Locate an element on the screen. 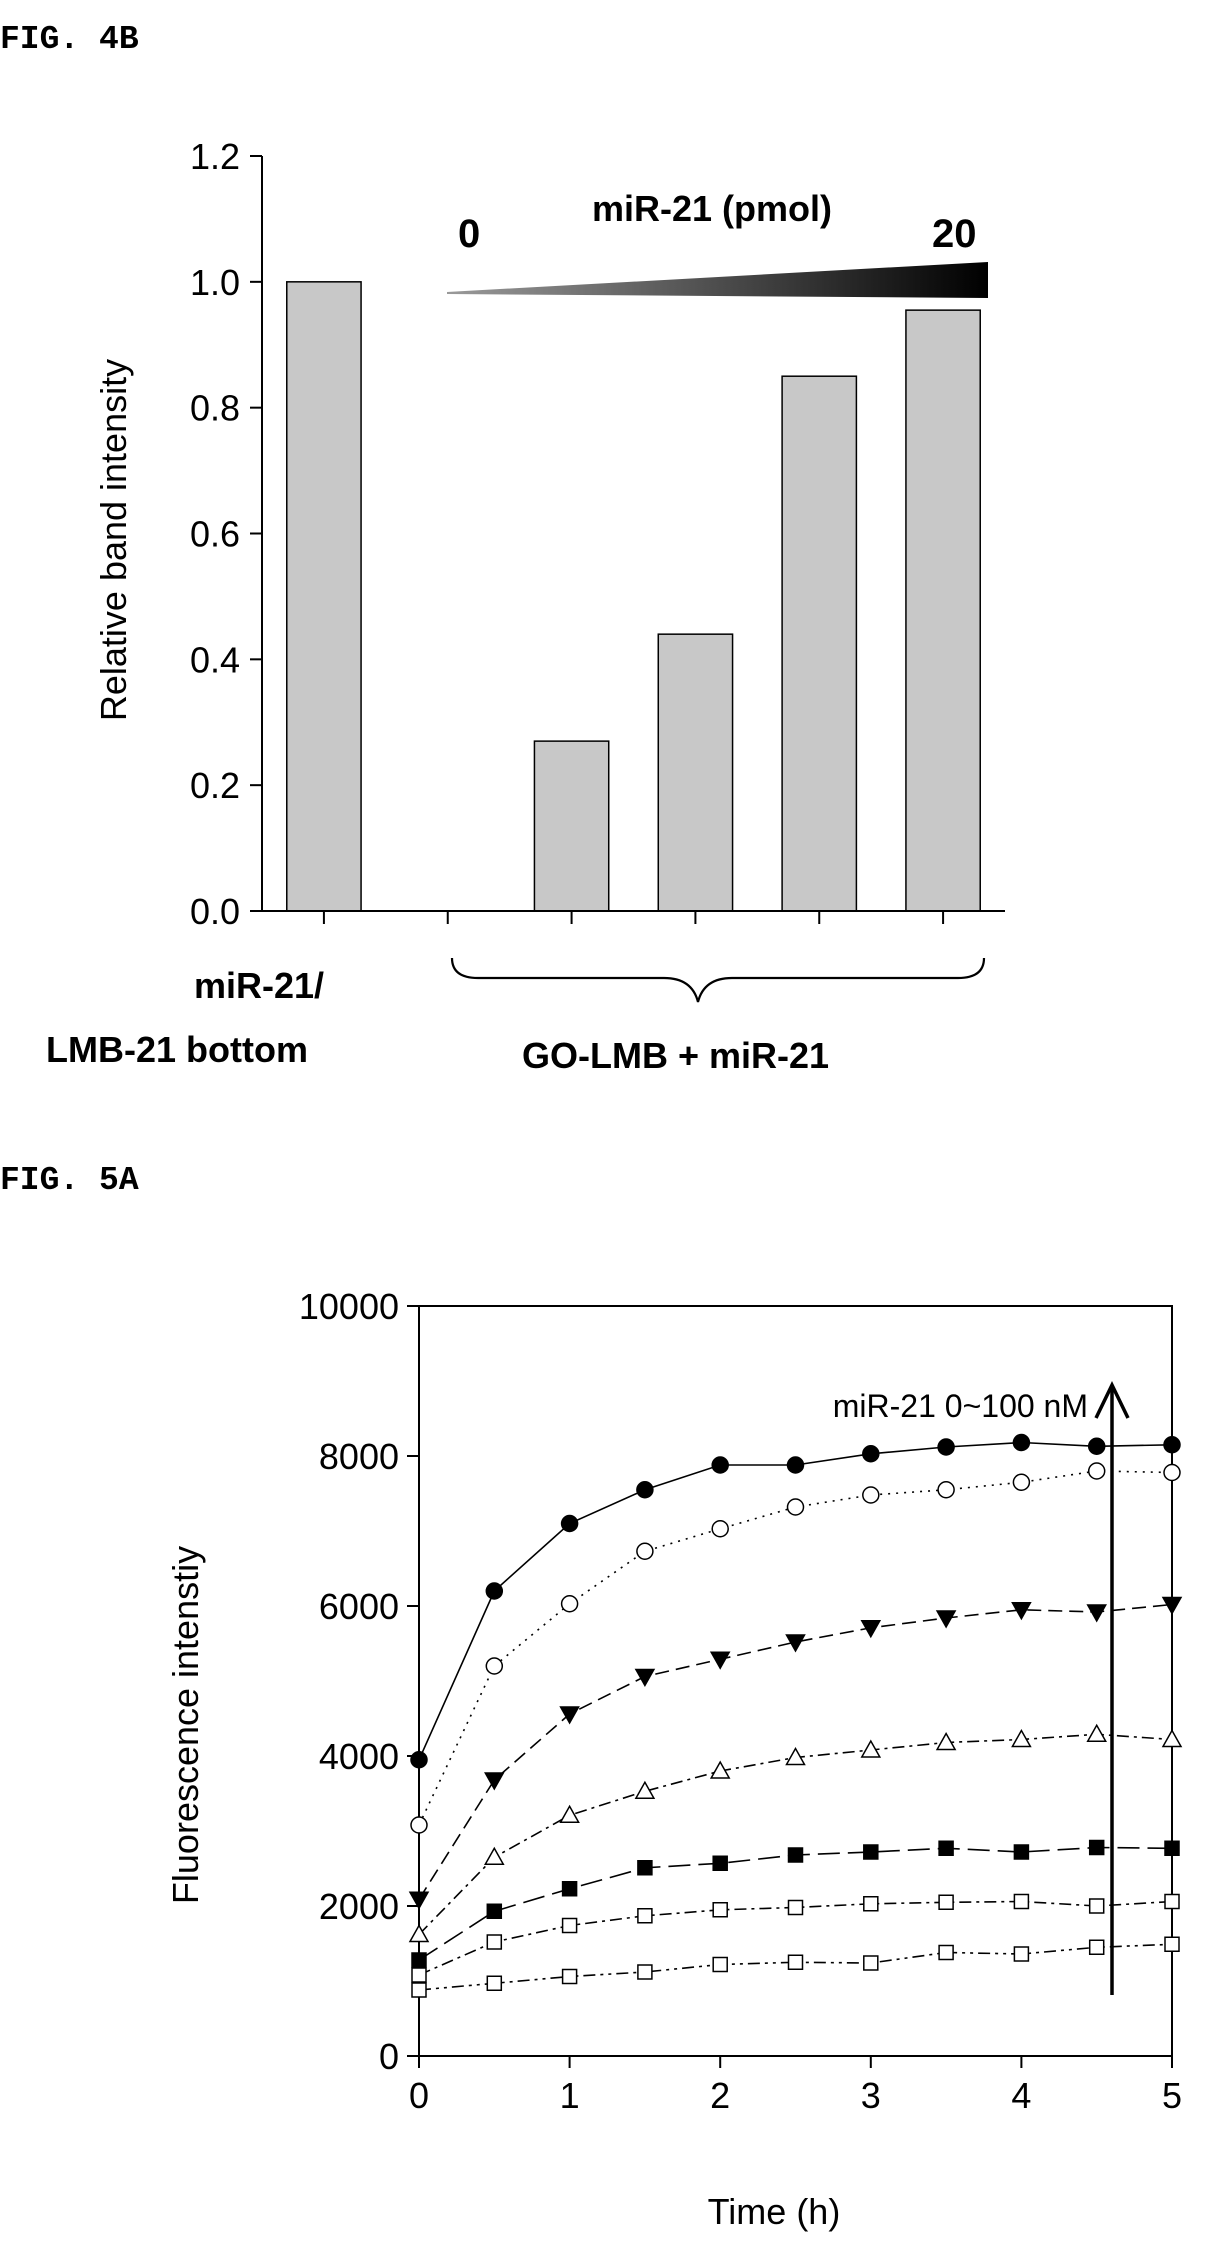 The height and width of the screenshot is (2247, 1208). line-y-tick-label: 0 is located at coordinates (389, 2056).